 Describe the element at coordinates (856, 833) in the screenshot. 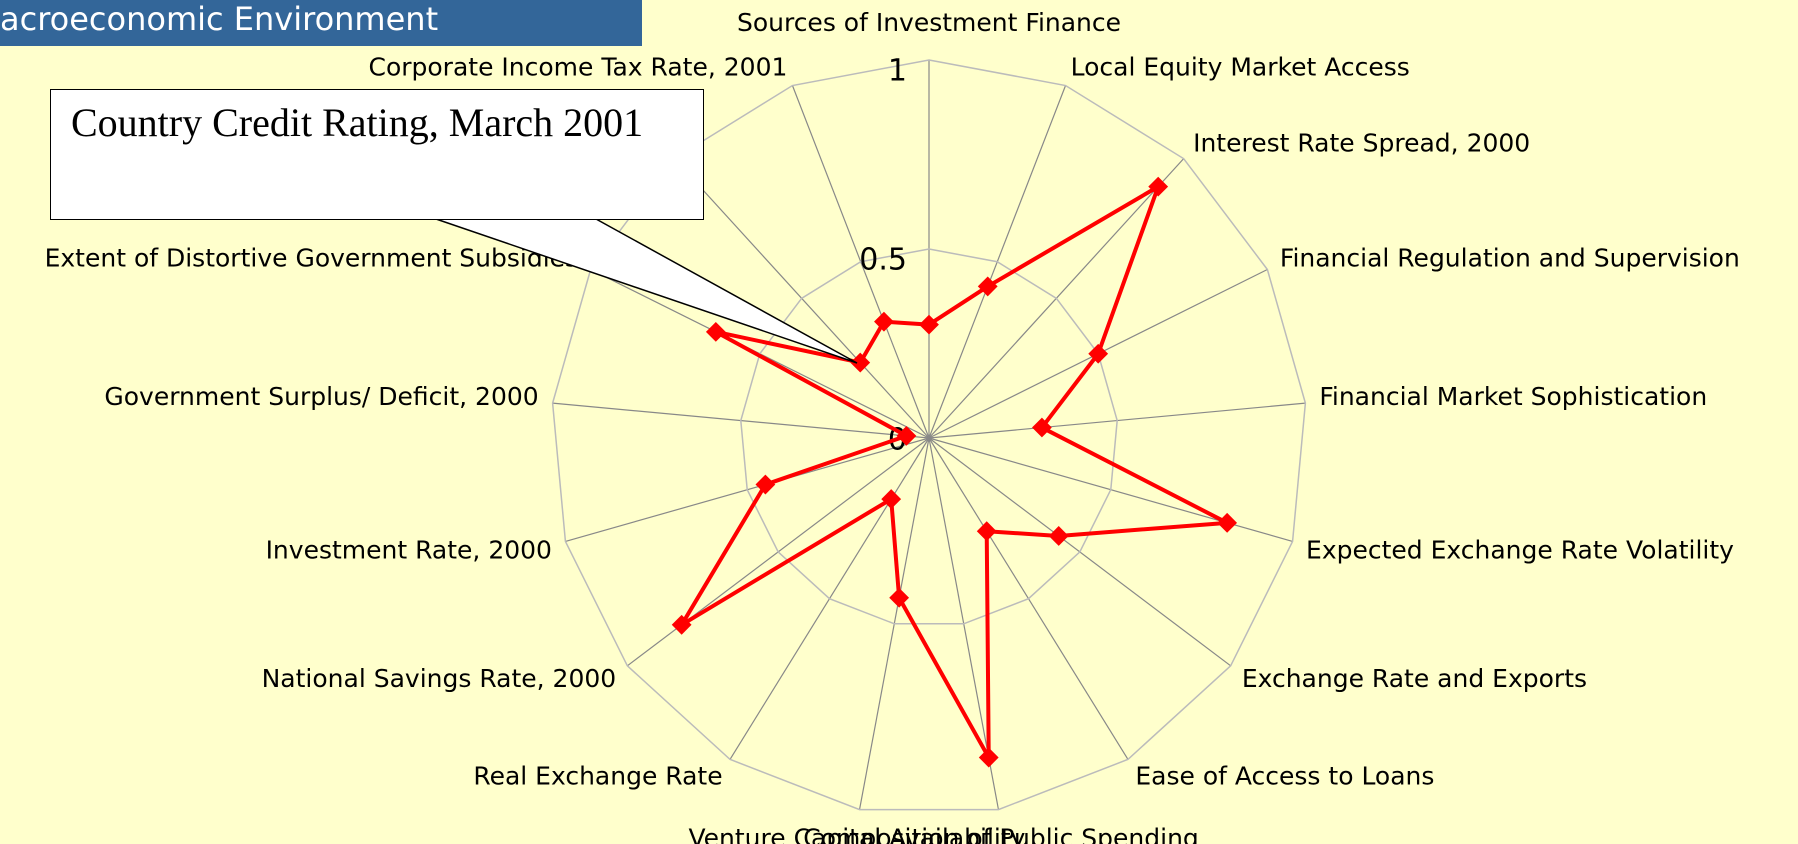

I see `category-label: Venture Capital Availability` at that location.